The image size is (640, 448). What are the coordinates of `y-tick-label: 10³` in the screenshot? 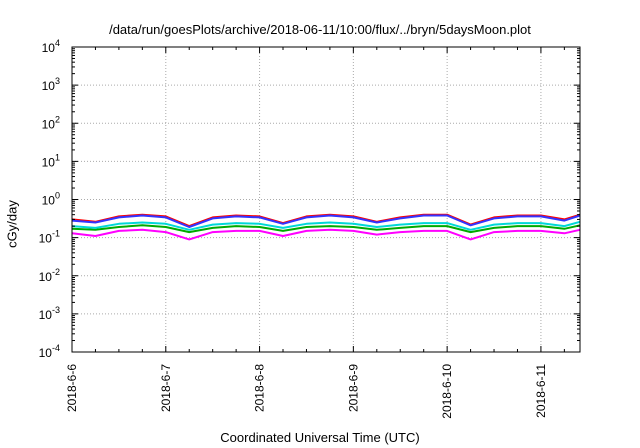 It's located at (51, 84).